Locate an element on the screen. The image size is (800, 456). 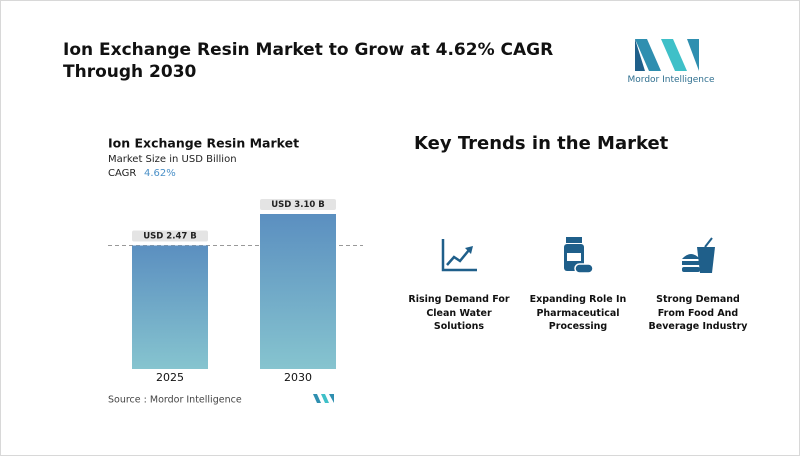
icon-chart is located at coordinates (459, 255).